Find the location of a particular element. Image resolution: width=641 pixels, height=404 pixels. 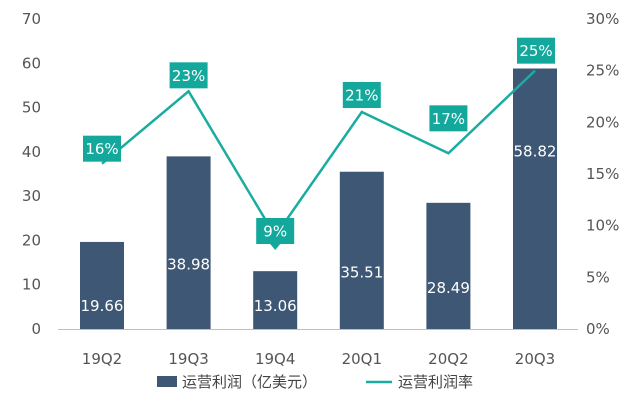

category-label: 19Q4 is located at coordinates (275, 359).